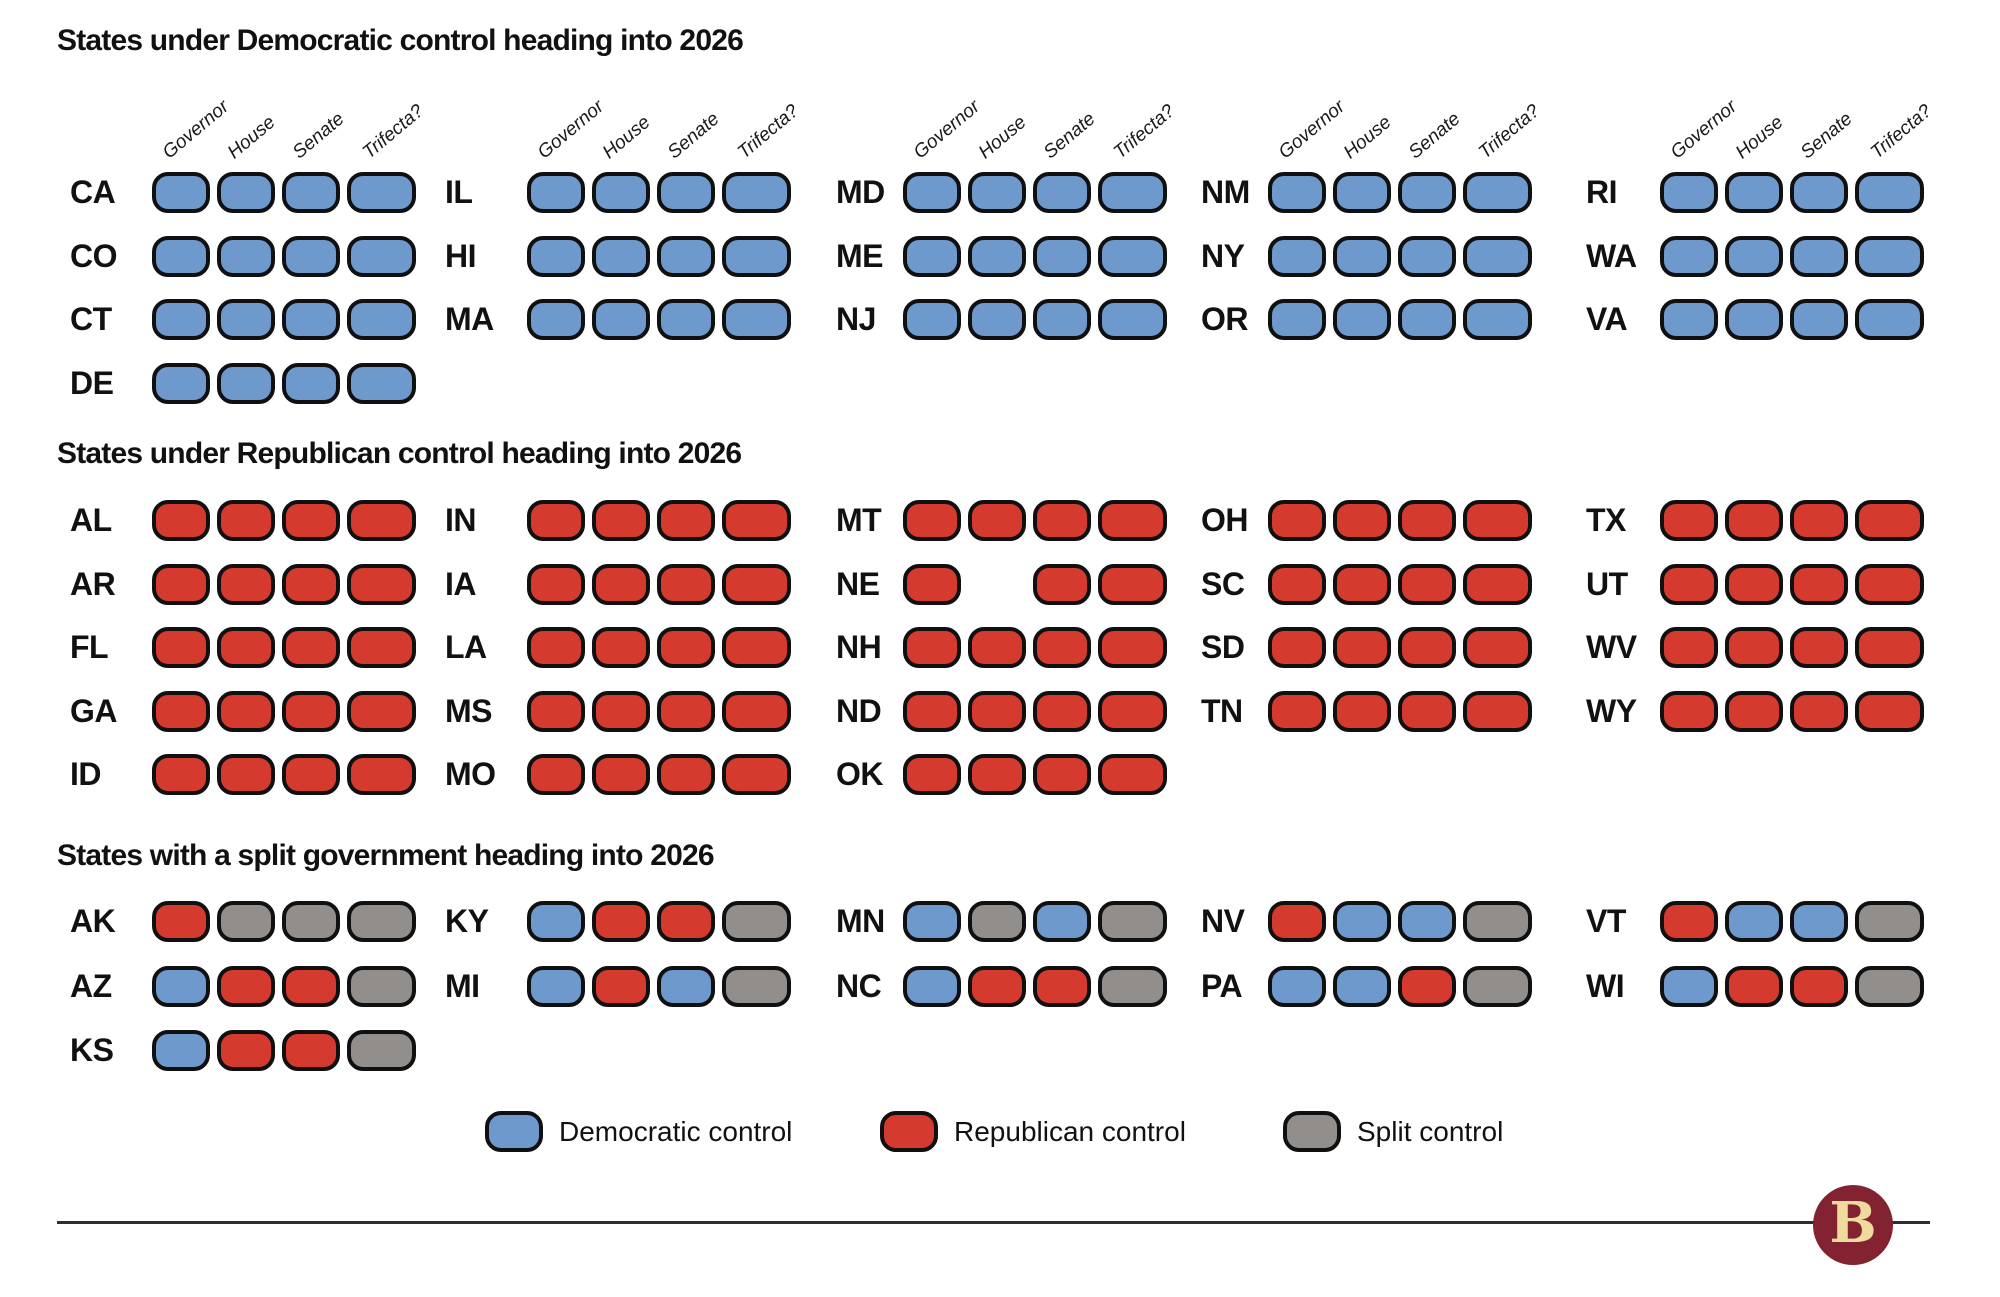 The width and height of the screenshot is (2000, 1297). Describe the element at coordinates (1606, 520) in the screenshot. I see `state-label: TX` at that location.